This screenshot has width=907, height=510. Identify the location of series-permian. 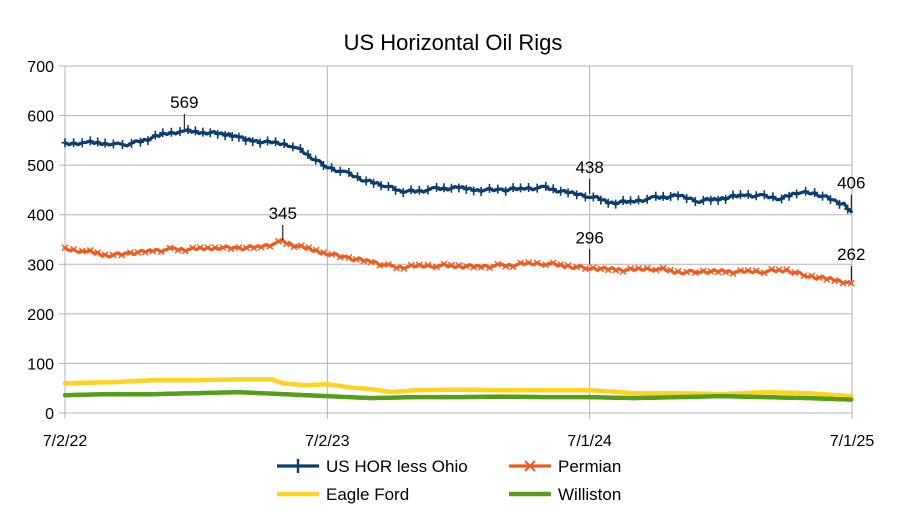
(458, 262).